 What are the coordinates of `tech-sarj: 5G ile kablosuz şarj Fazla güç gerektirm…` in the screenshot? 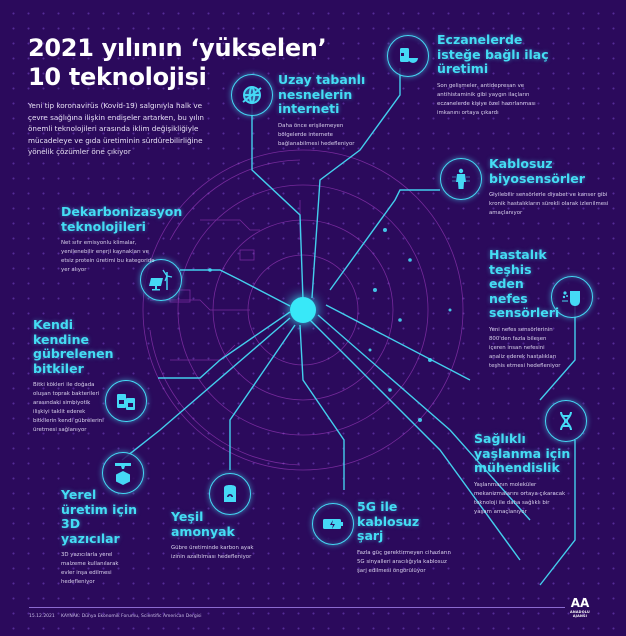 It's located at (412, 537).